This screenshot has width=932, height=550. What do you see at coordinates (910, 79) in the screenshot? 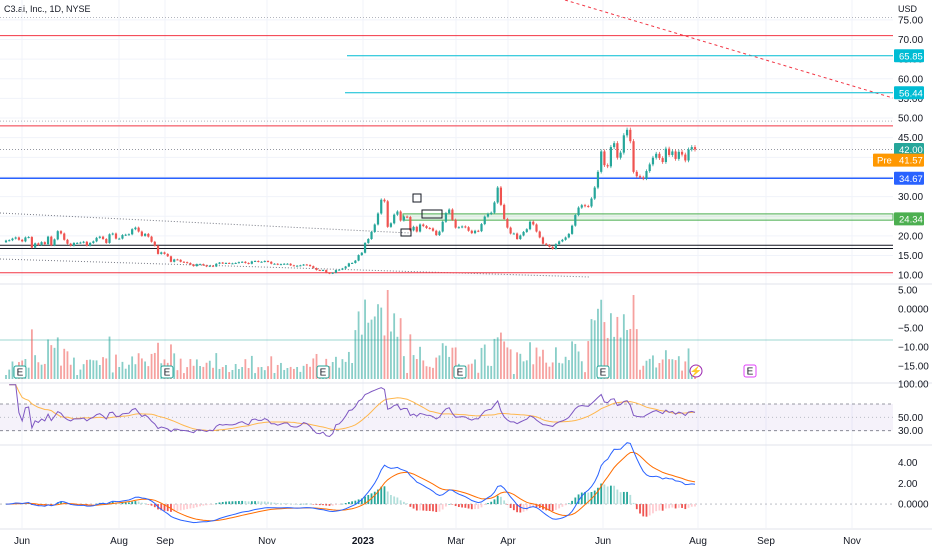
I see `price-axis-tick-label: 60.00` at bounding box center [910, 79].